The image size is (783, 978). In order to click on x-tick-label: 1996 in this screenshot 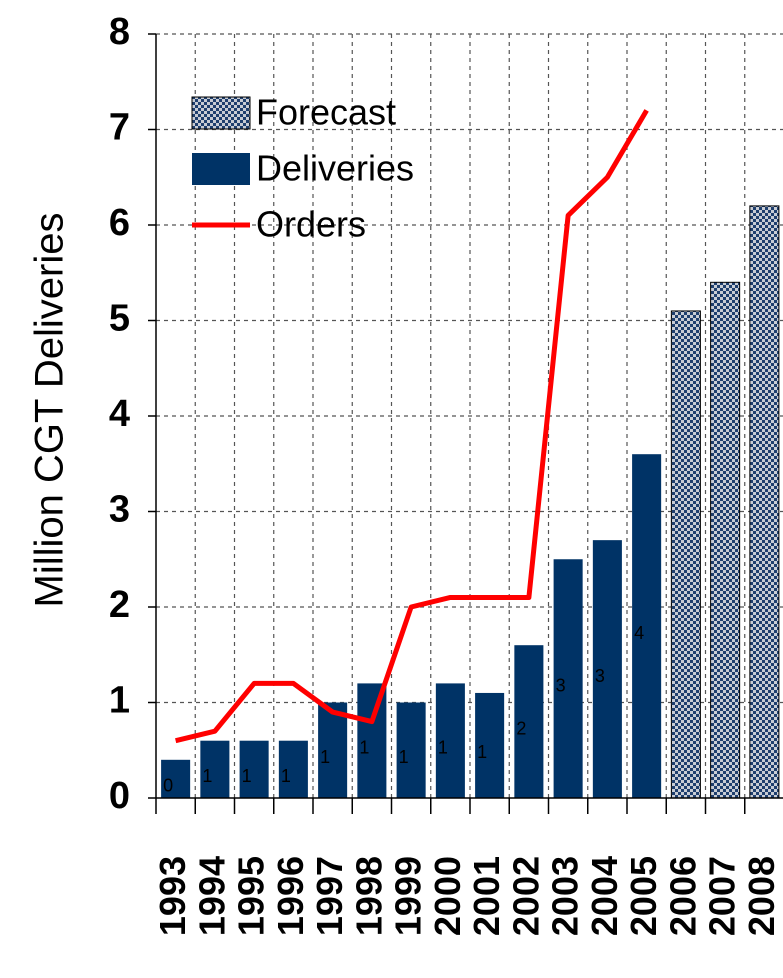, I will do `click(290, 896)`.